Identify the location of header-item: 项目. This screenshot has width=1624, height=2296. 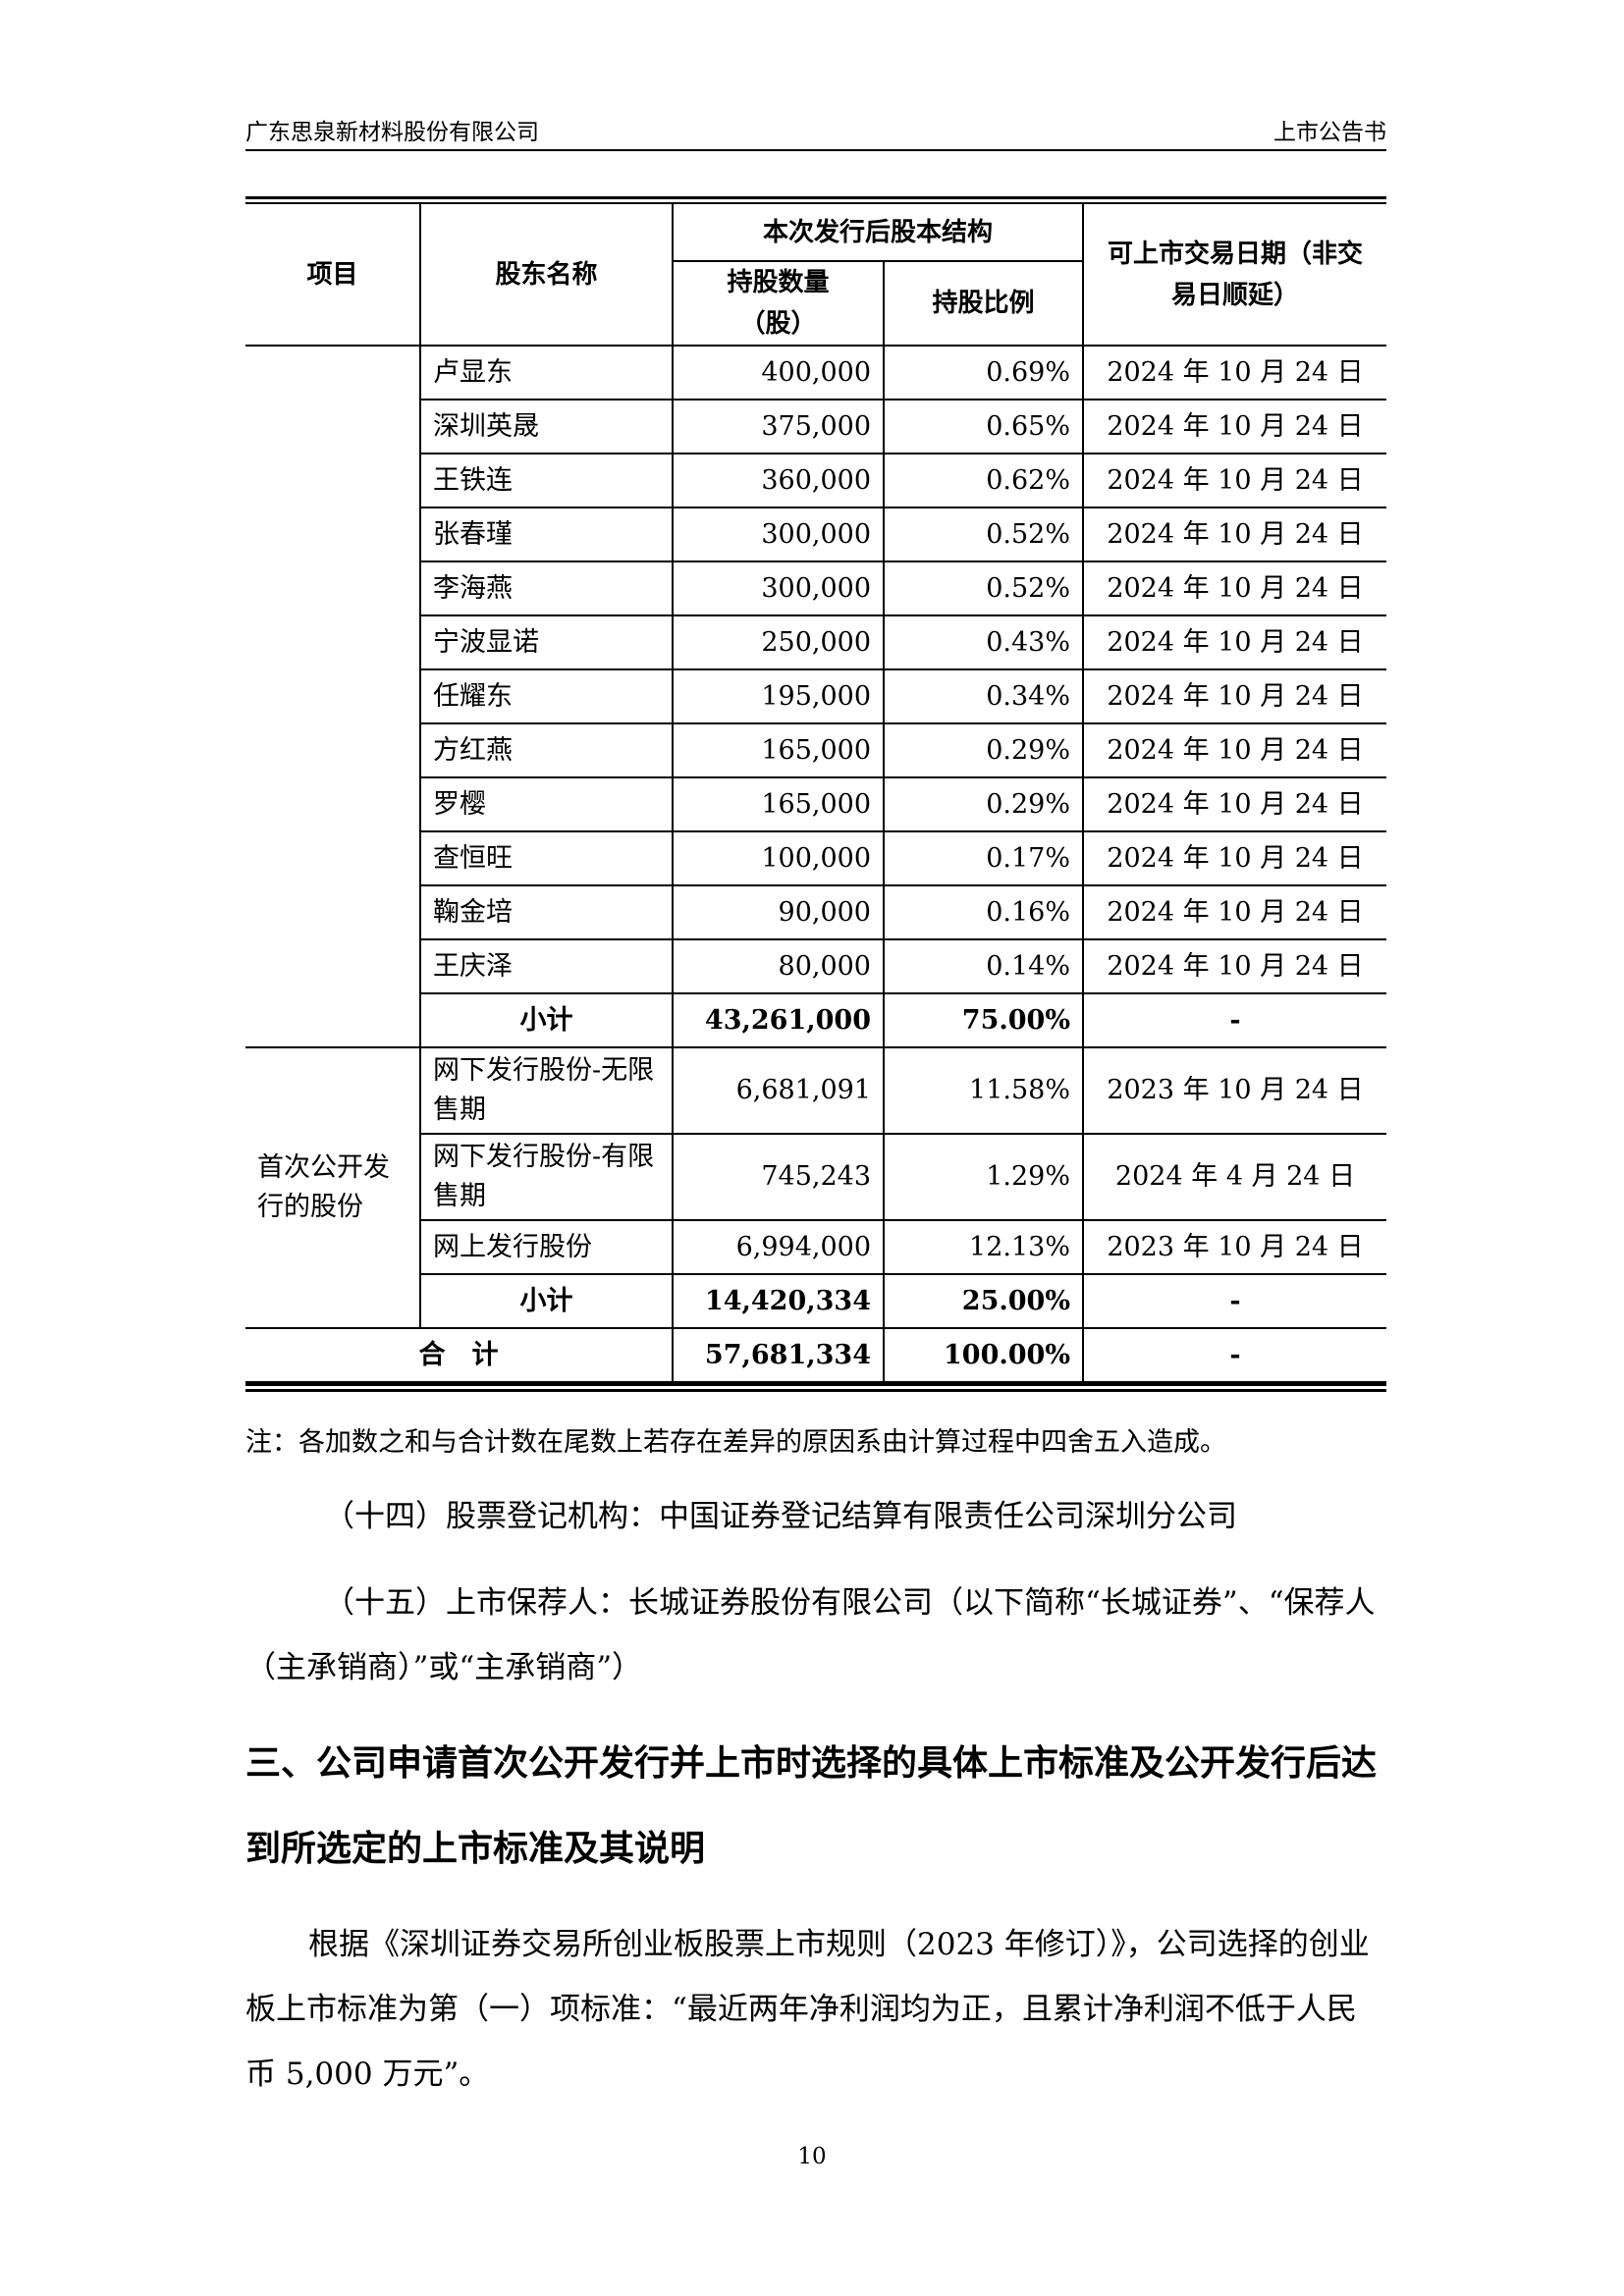
(333, 275).